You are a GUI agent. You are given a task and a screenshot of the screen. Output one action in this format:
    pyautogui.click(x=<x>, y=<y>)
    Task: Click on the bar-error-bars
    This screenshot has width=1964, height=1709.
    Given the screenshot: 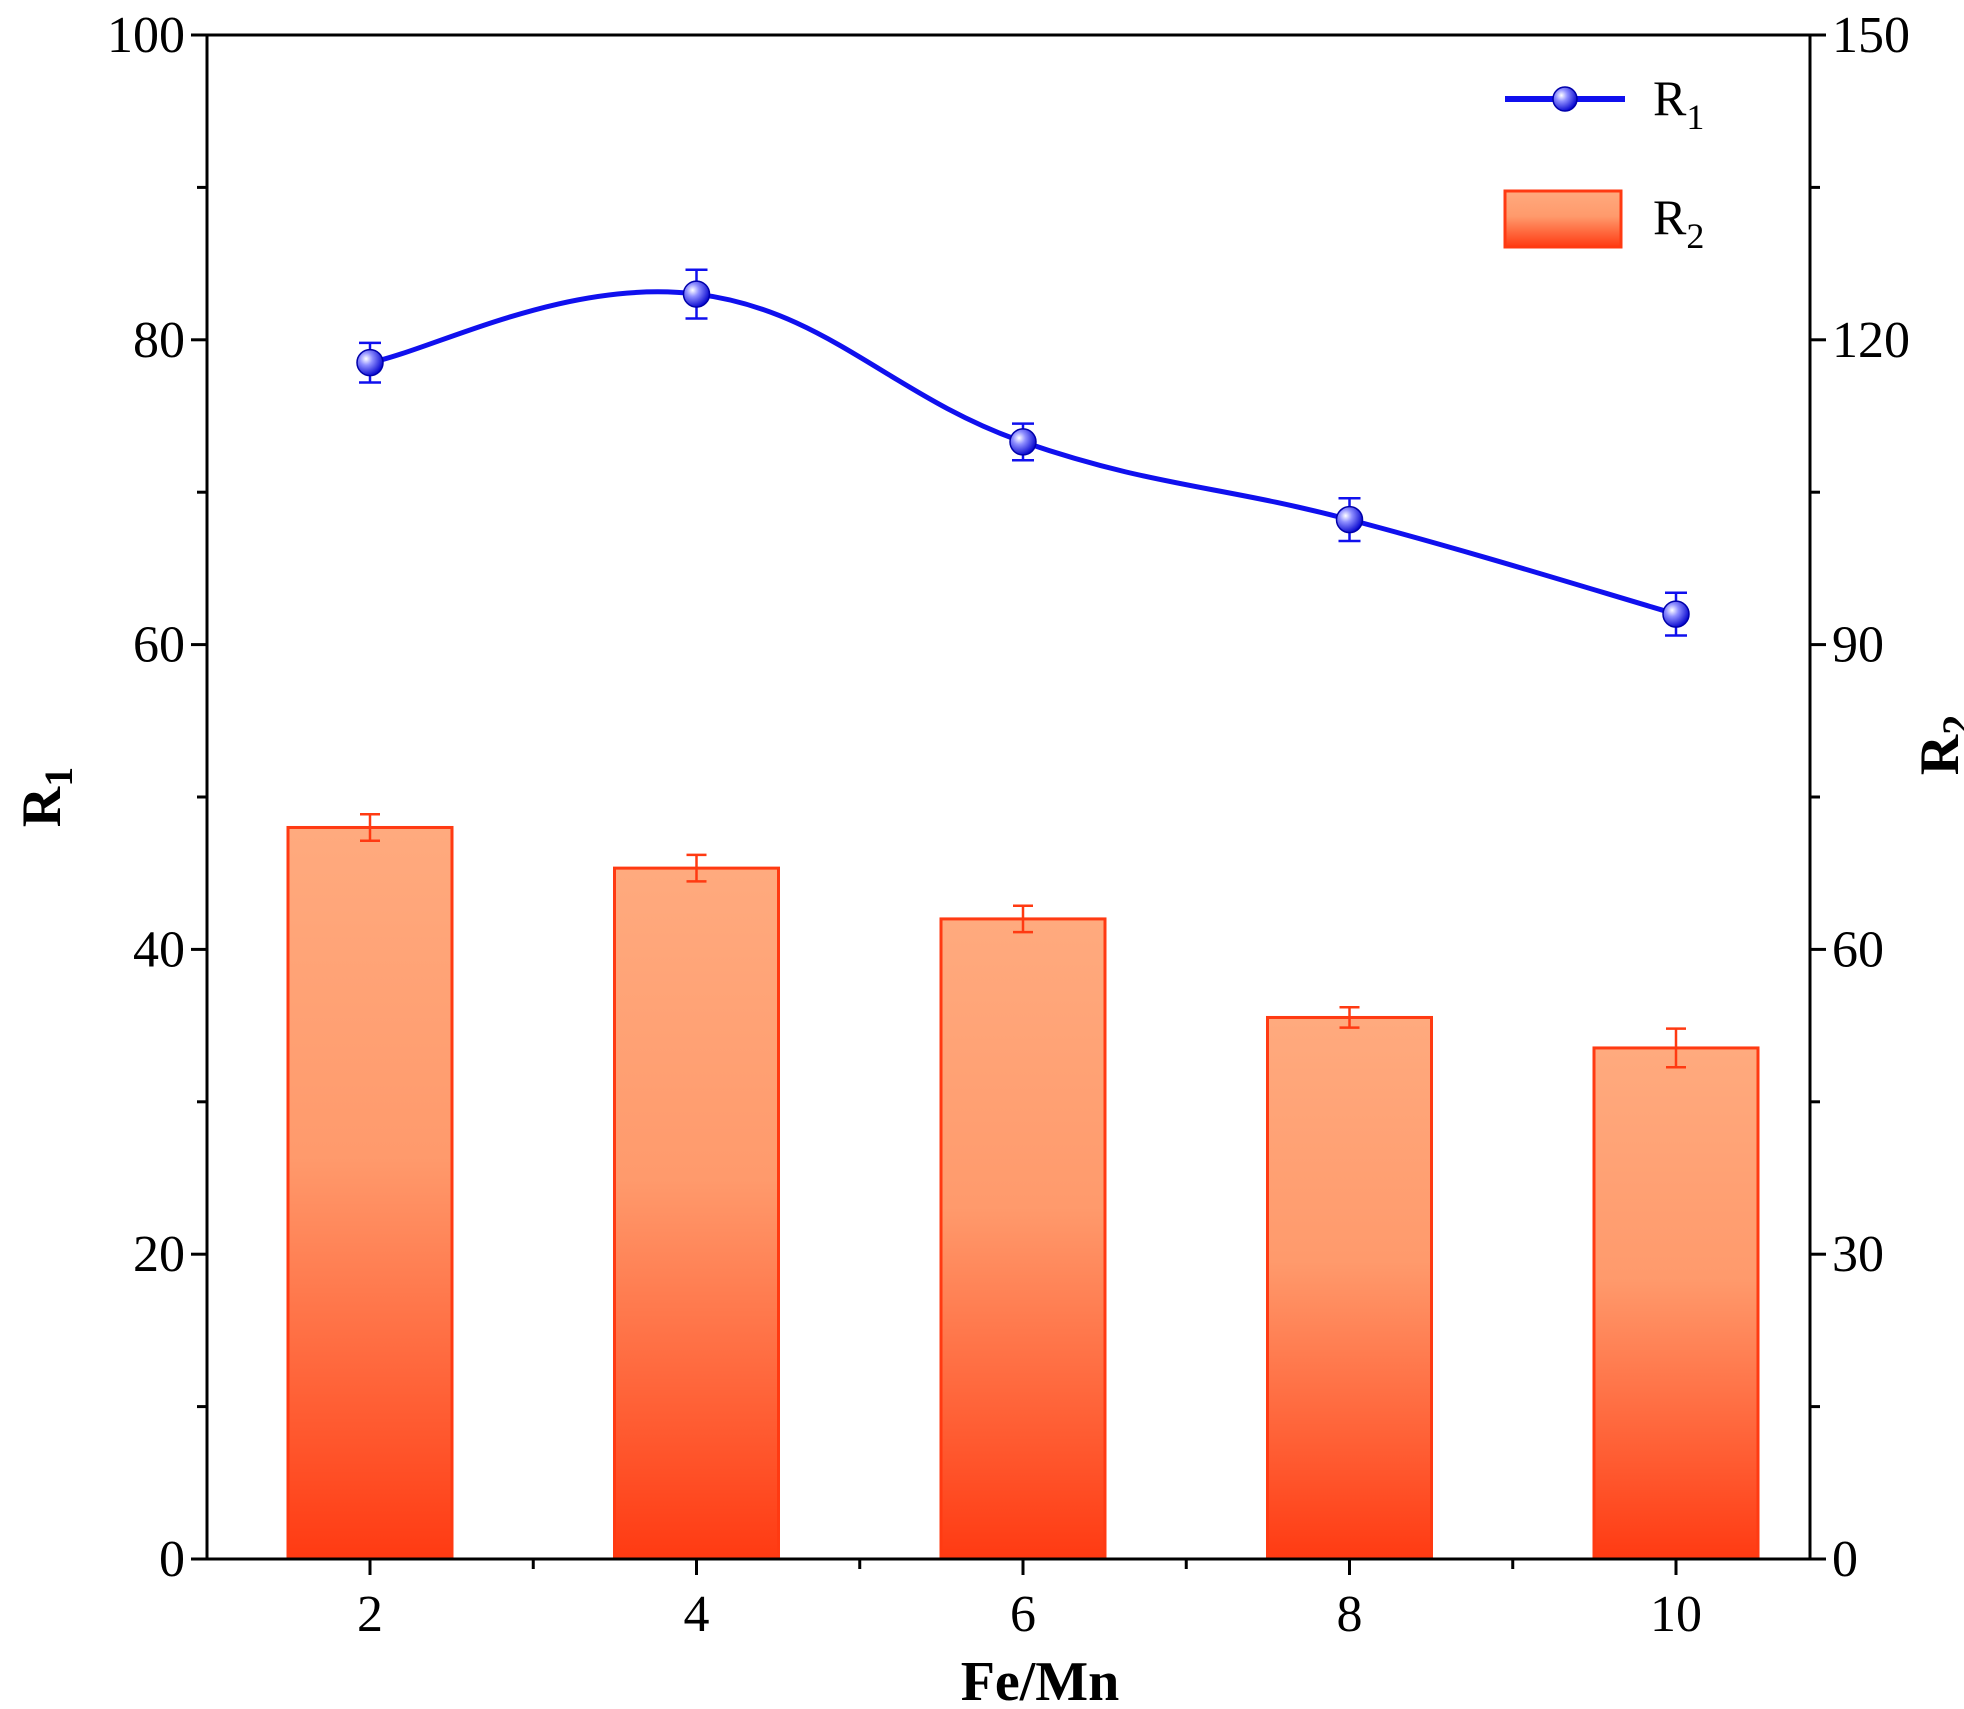 What is the action you would take?
    pyautogui.click(x=1023, y=941)
    